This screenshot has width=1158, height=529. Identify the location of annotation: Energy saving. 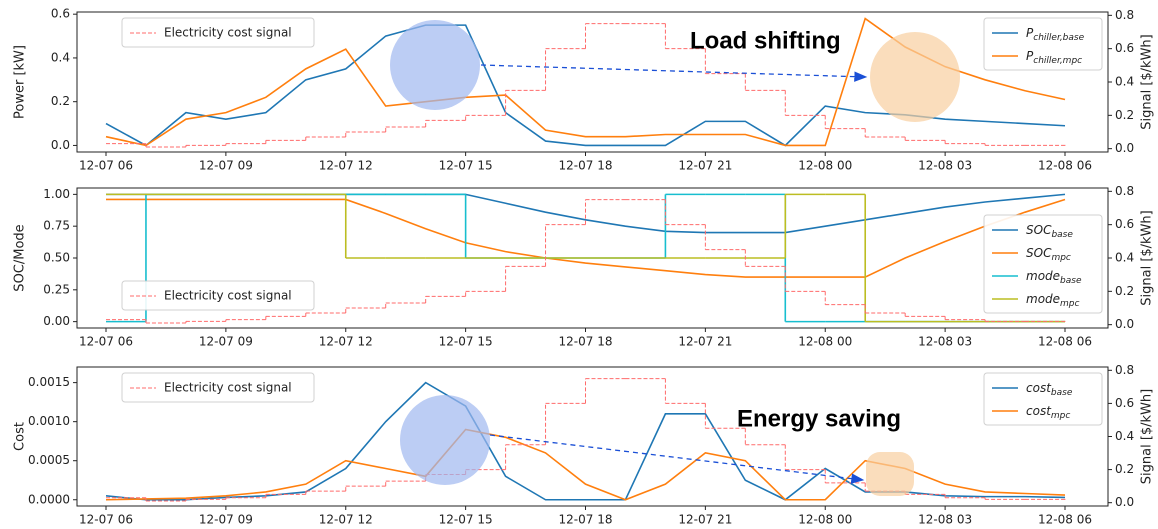
(819, 418).